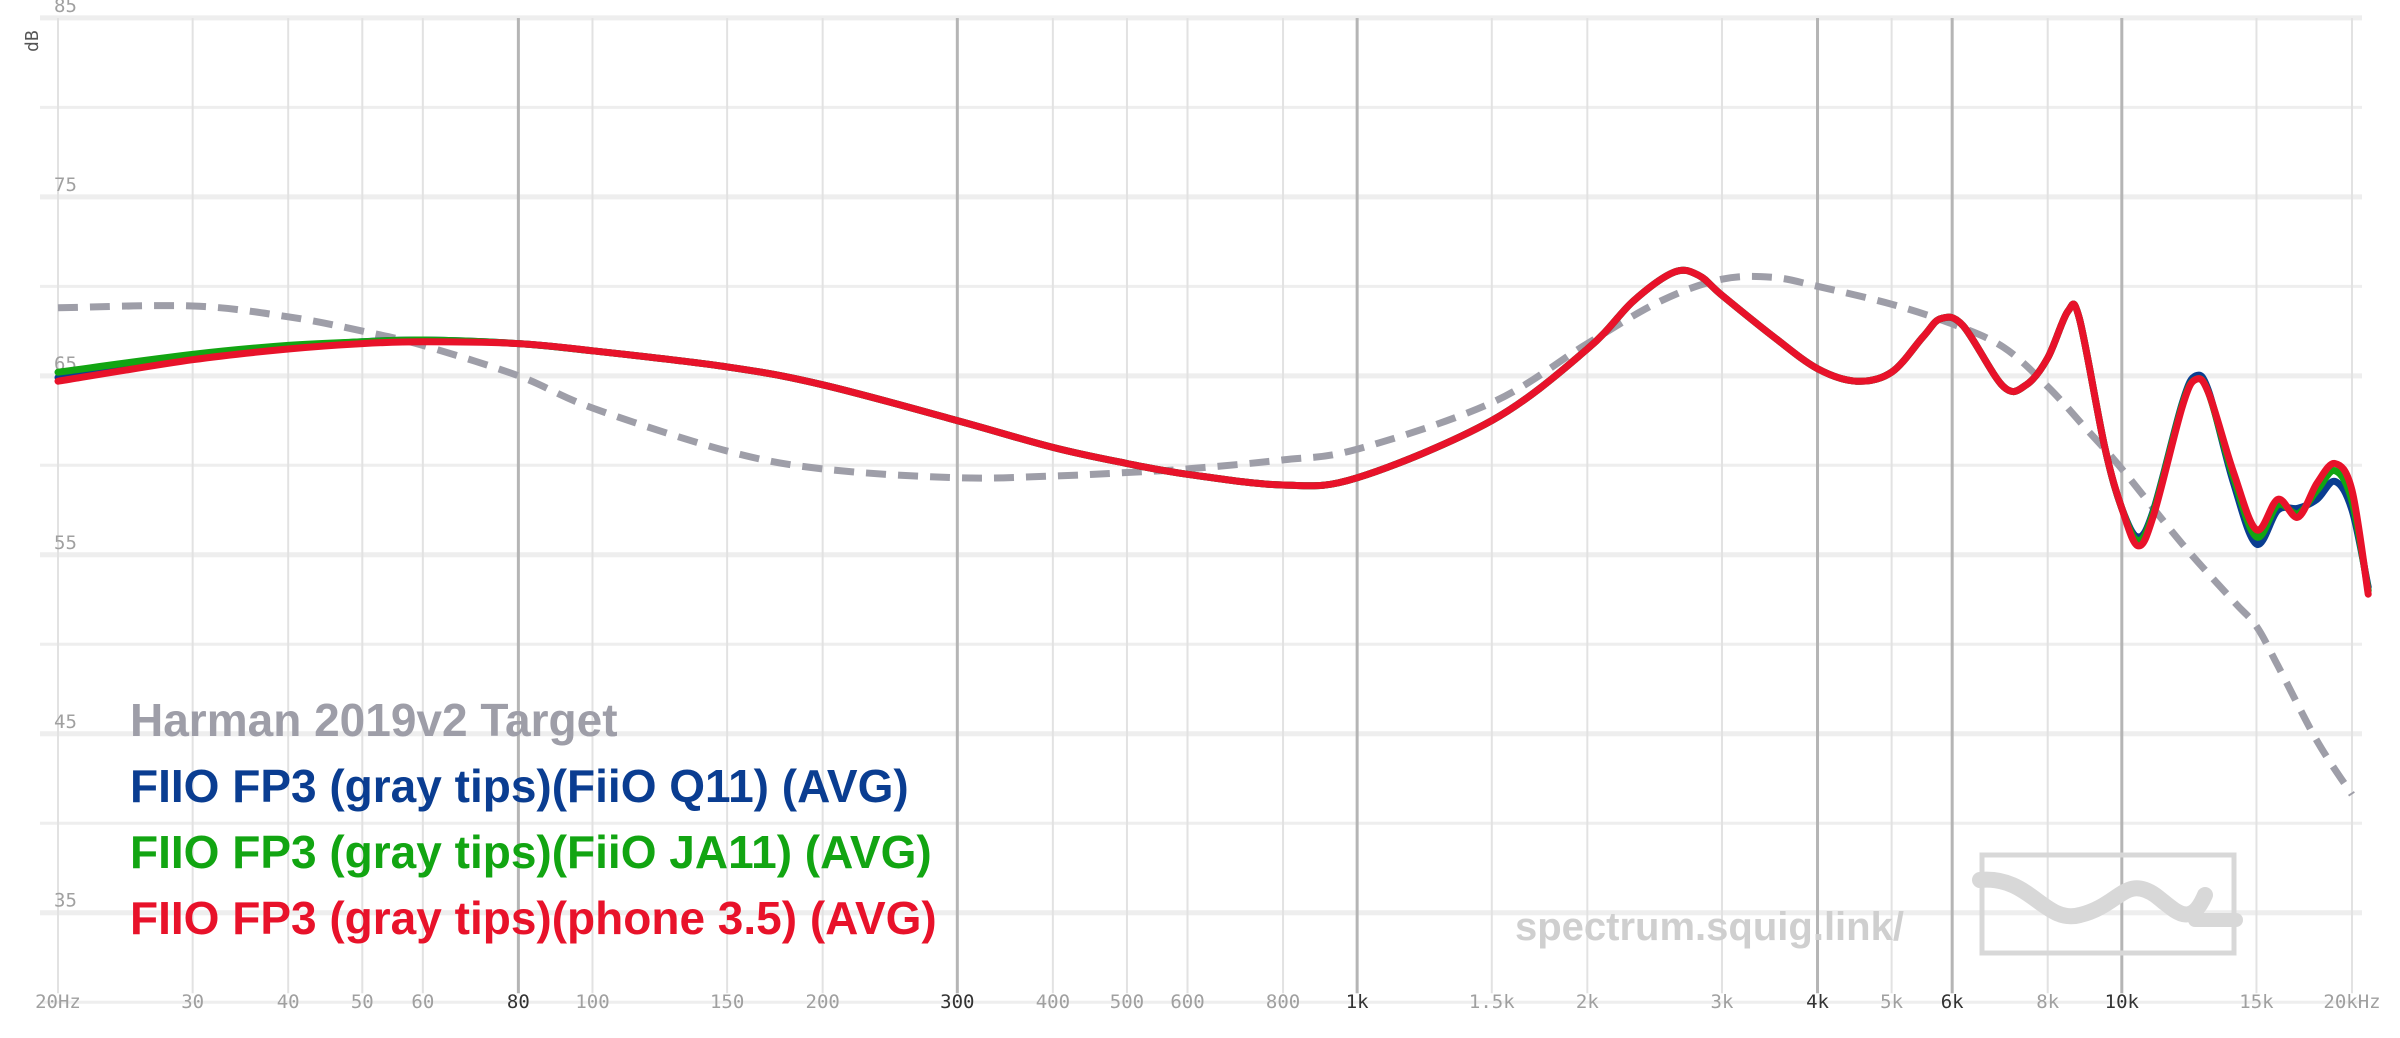 Image resolution: width=2400 pixels, height=1038 pixels. What do you see at coordinates (65, 8) in the screenshot?
I see `y-tick-label: 85` at bounding box center [65, 8].